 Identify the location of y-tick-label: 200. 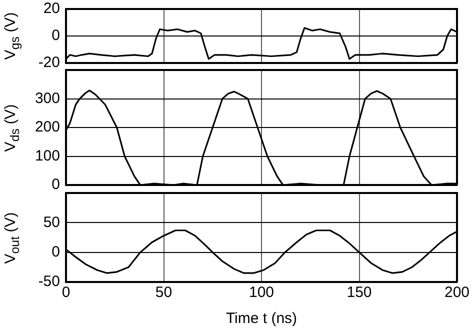
(47, 127).